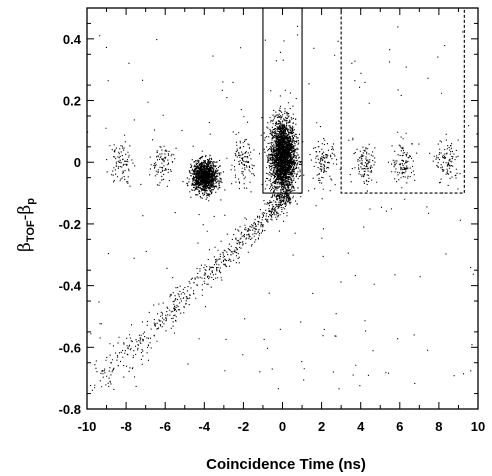 The height and width of the screenshot is (476, 492). I want to click on y-tick-labels: -0.8 -0.6 -0.4 -0.2 0 0.2 0.4, so click(70, 224).